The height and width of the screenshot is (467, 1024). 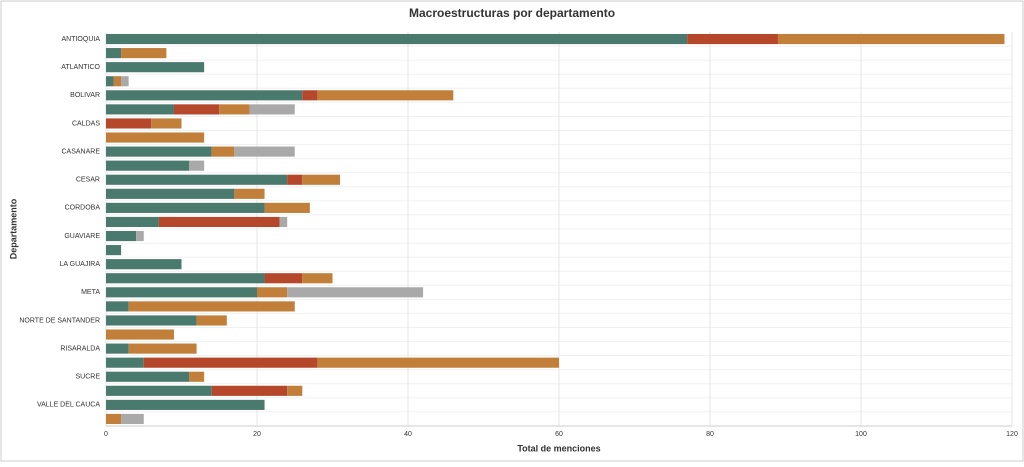 What do you see at coordinates (13, 228) in the screenshot?
I see `y-axis-label: Departamento` at bounding box center [13, 228].